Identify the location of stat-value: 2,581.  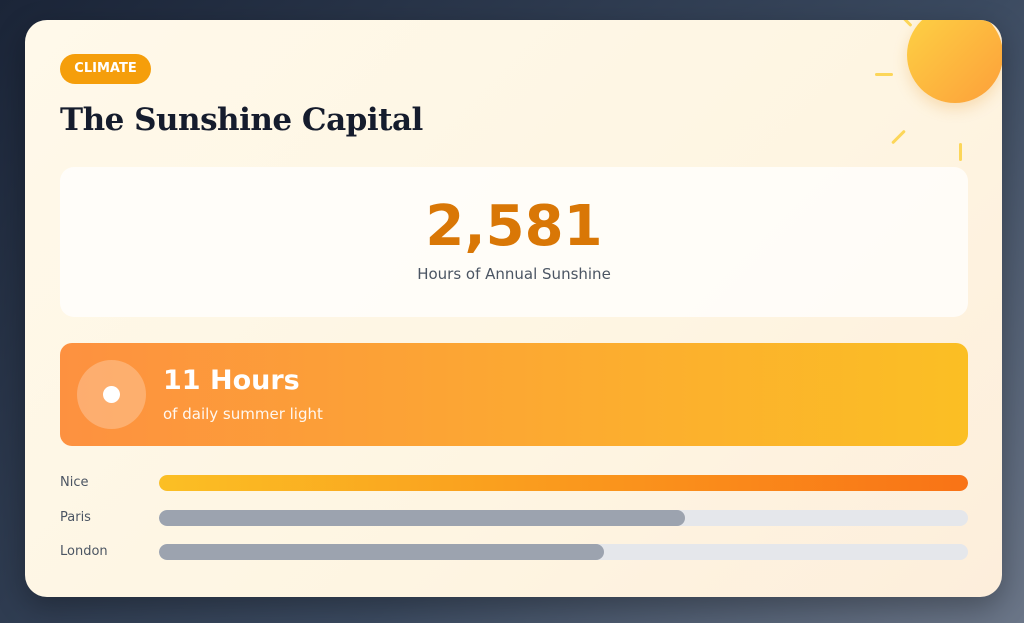
(514, 226).